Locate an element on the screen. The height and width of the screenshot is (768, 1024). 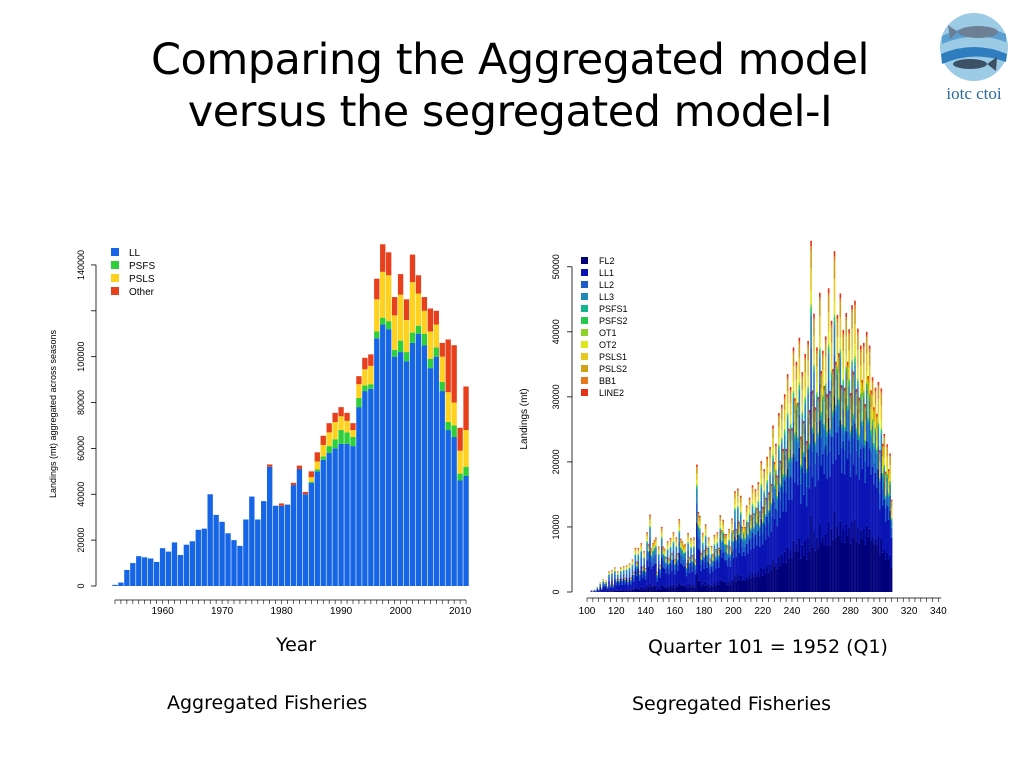
legend-swatch-psls is located at coordinates (115, 278).